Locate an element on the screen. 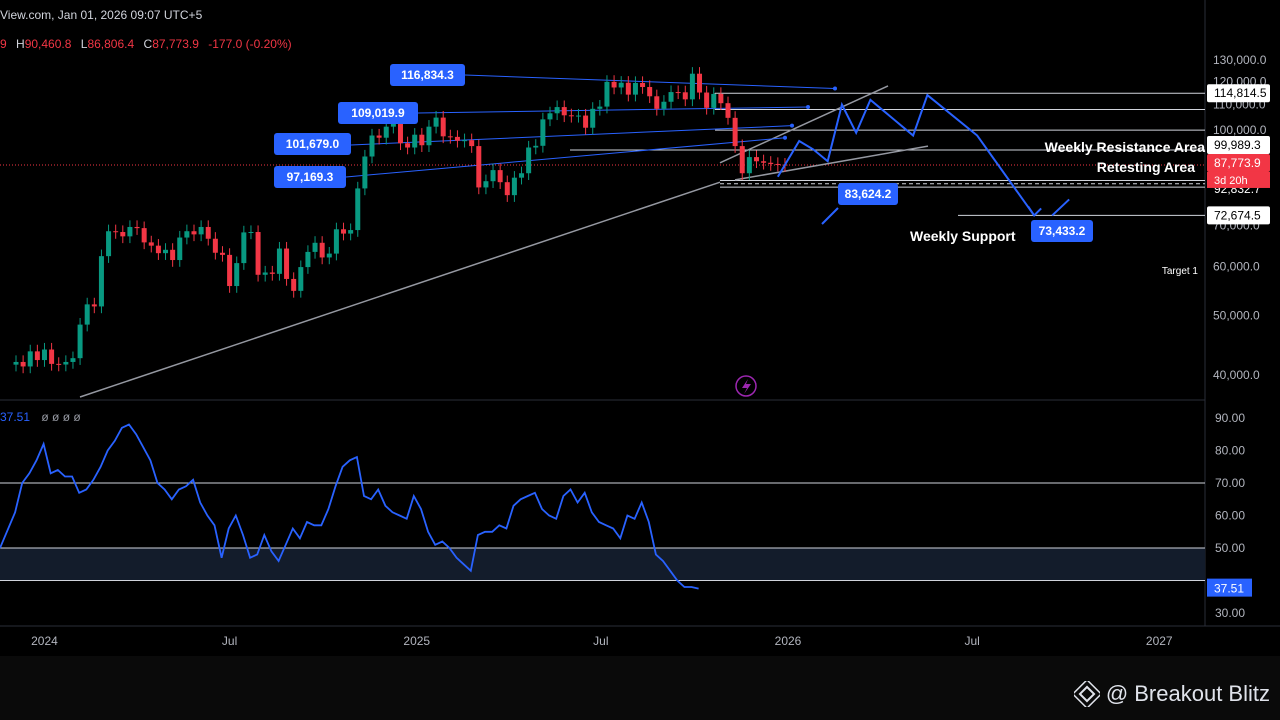  axis-price-flag-label: 87,773.9 is located at coordinates (1237, 163).